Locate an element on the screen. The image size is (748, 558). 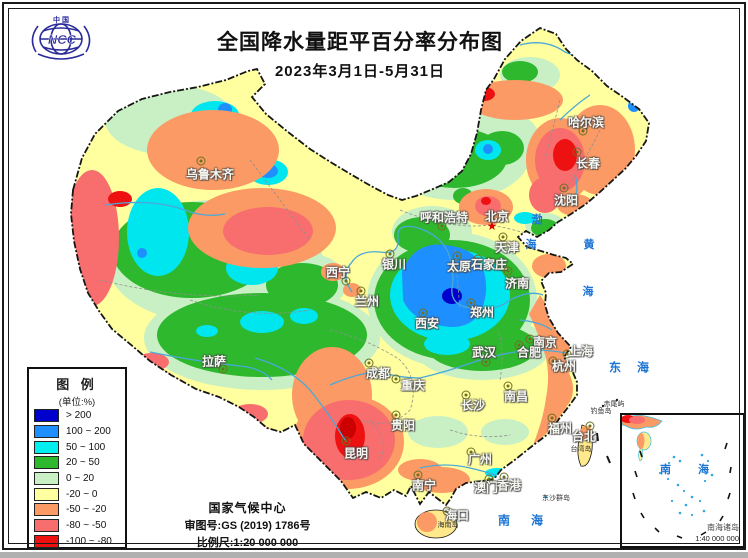
inset-sea-label: 南 海 is located at coordinates (691, 470).